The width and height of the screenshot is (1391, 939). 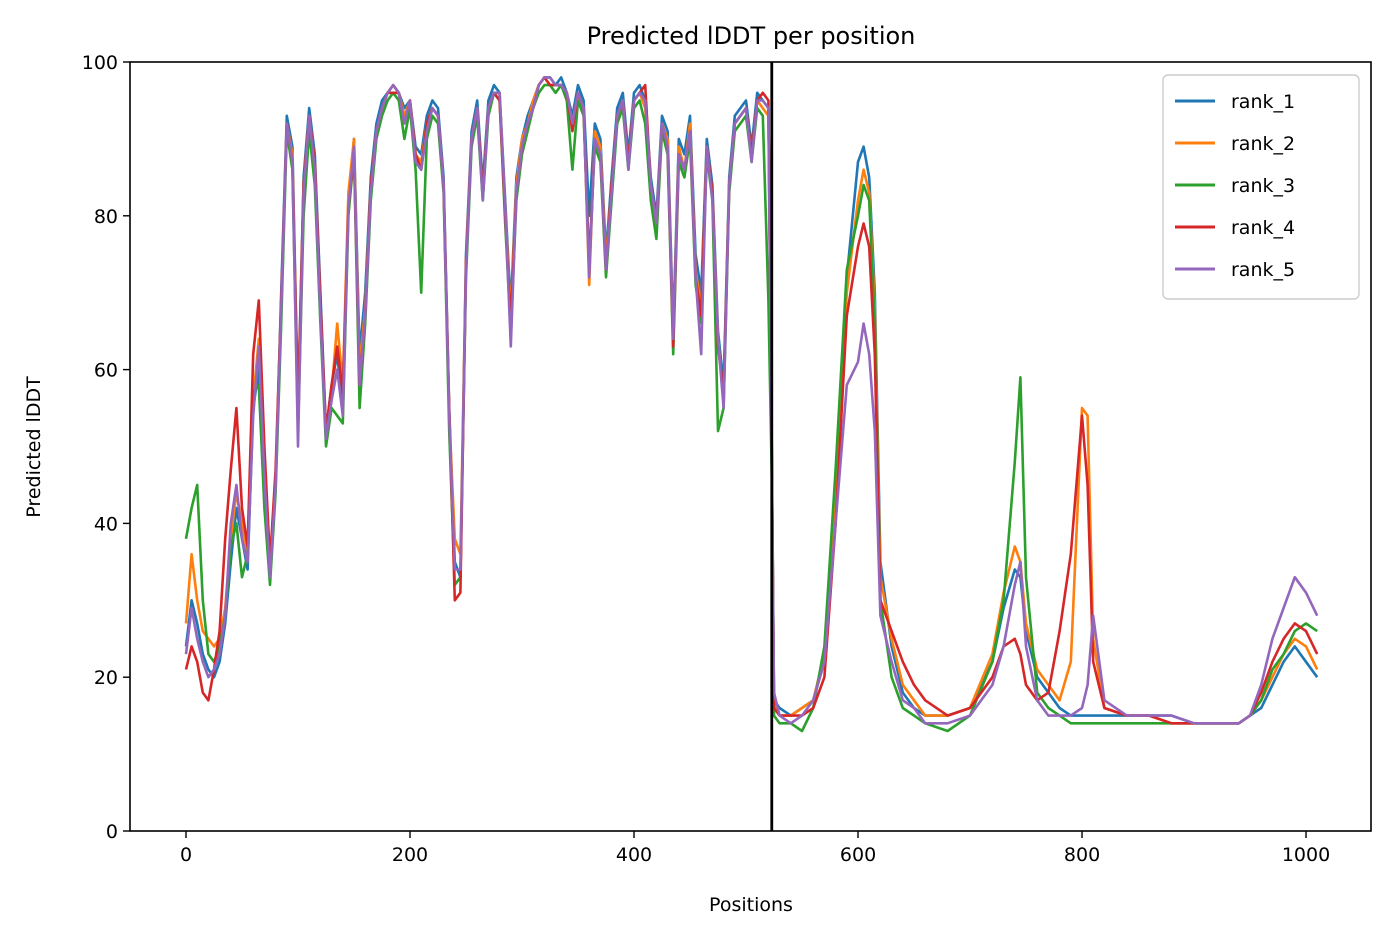 What do you see at coordinates (751, 905) in the screenshot?
I see `x-axis-label: Positions` at bounding box center [751, 905].